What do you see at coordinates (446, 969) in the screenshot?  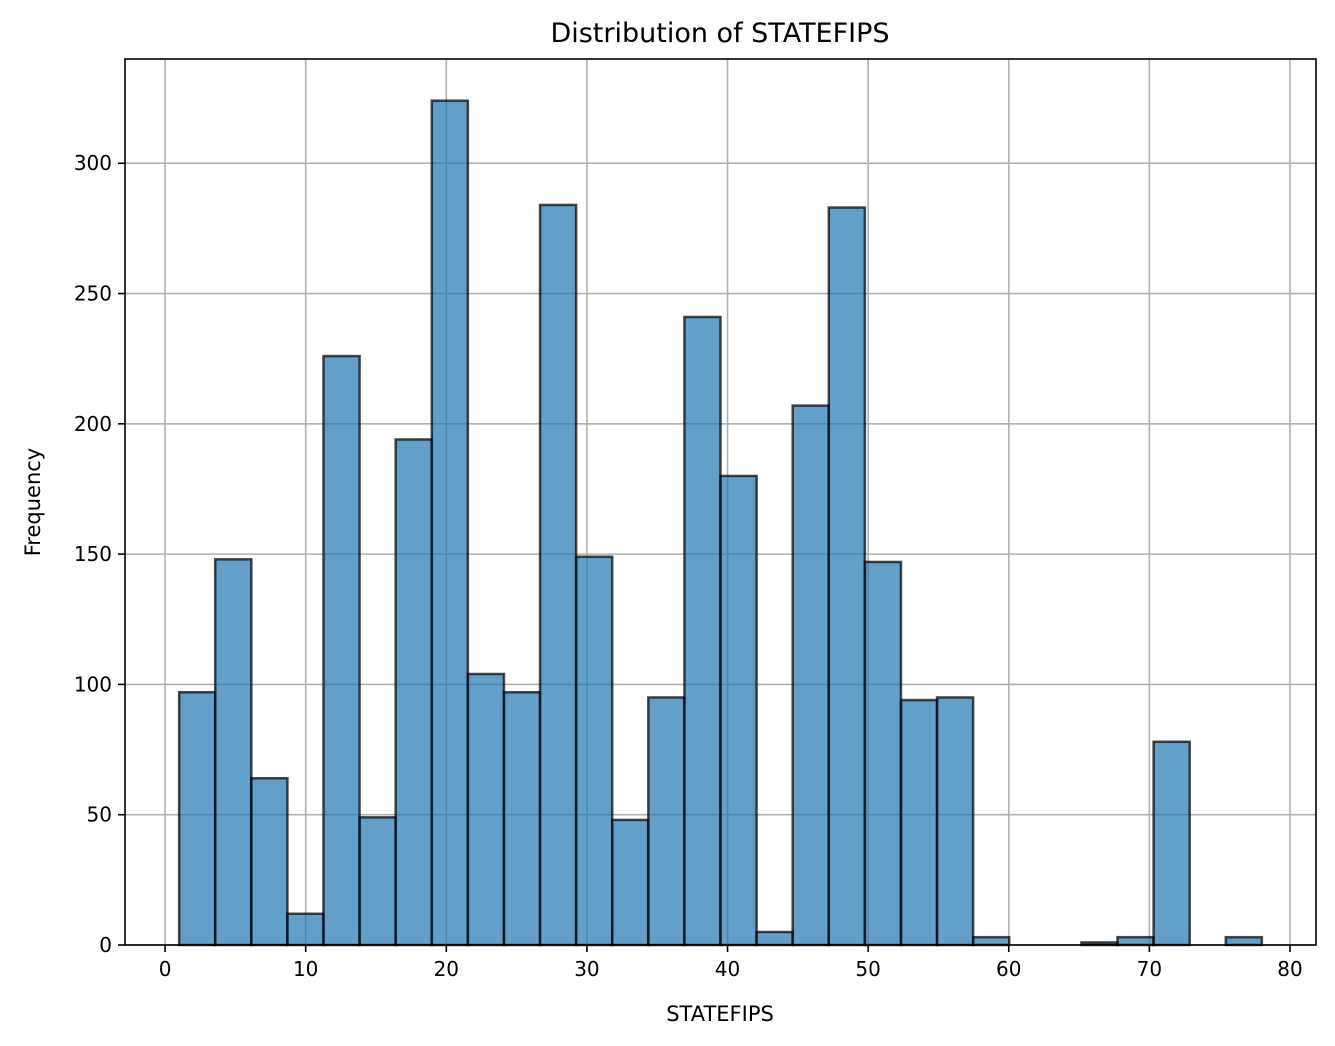 I see `x-tick-label: 20` at bounding box center [446, 969].